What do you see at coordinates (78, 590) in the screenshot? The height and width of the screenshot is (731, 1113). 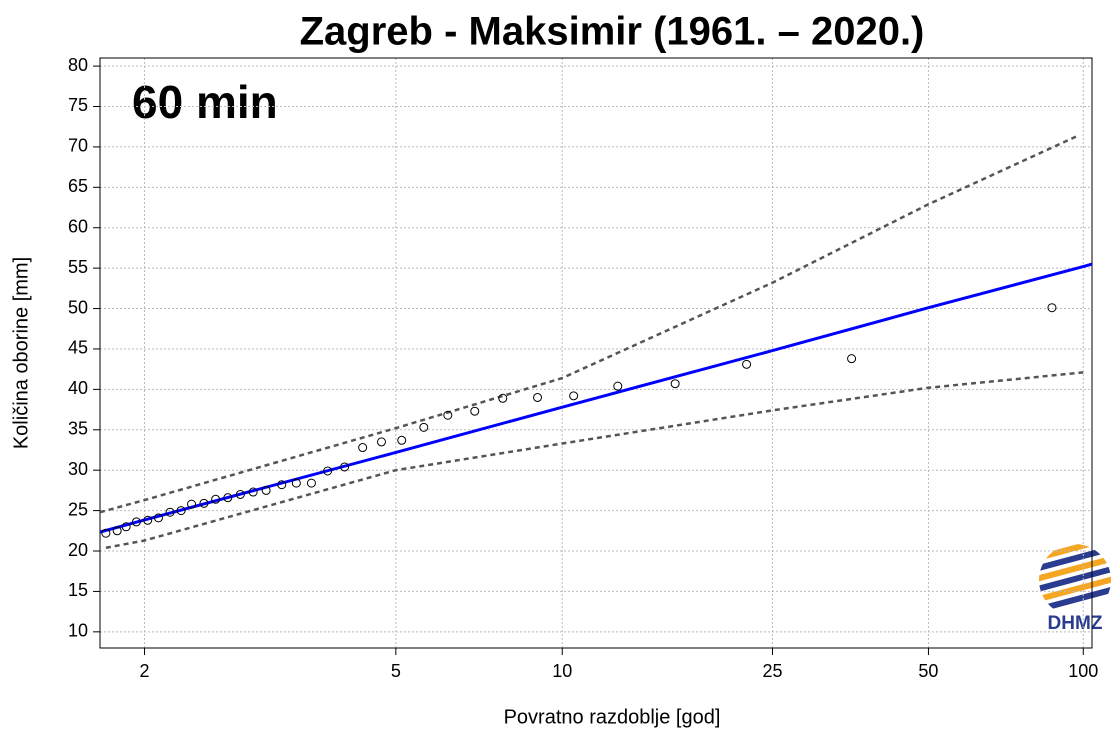 I see `y-tick-label: 15` at bounding box center [78, 590].